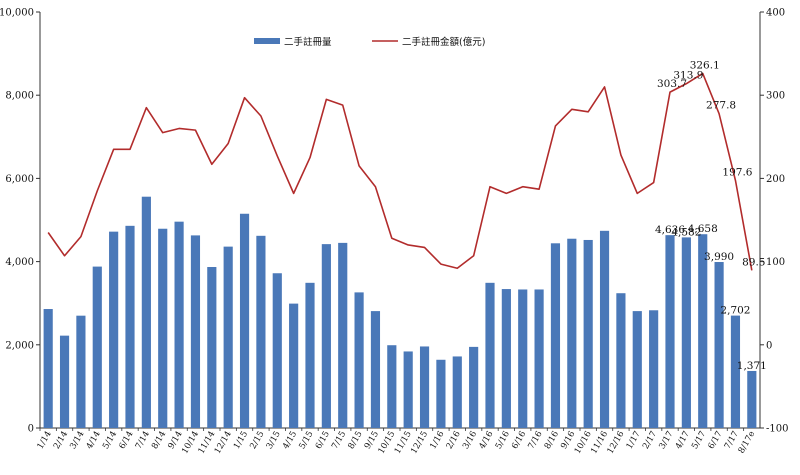 The height and width of the screenshot is (475, 800). Describe the element at coordinates (267, 41) in the screenshot. I see `legend-bar-swatch` at that location.